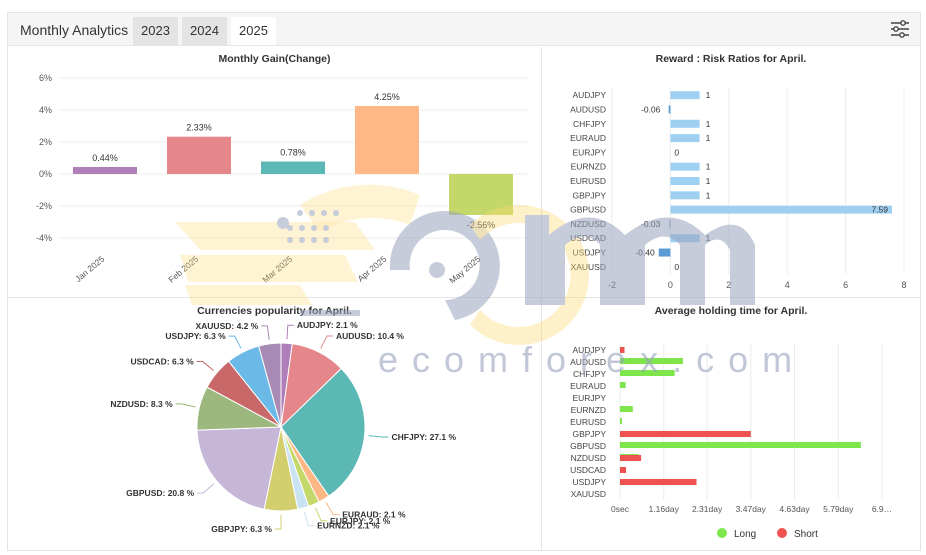 This screenshot has height=555, width=926. Describe the element at coordinates (277, 269) in the screenshot. I see `x-tick-label: Mar 2025` at that location.